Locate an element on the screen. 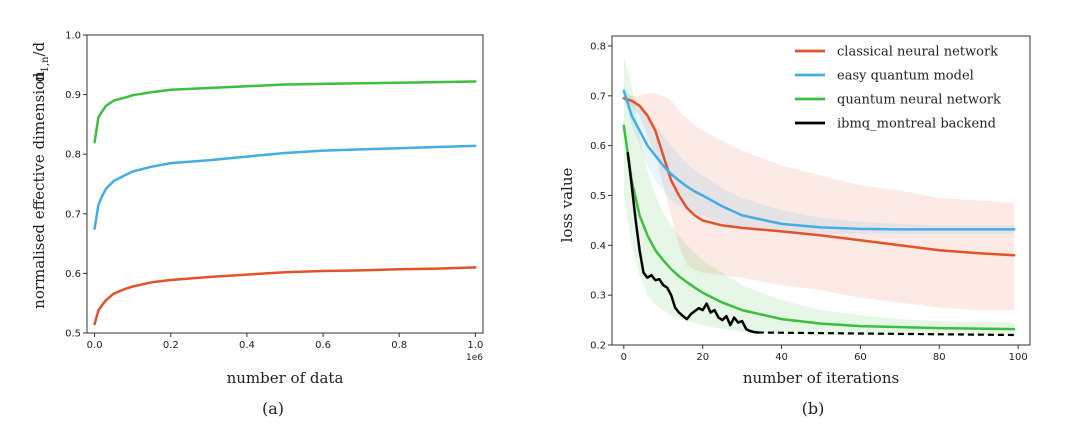  chart-b-x-axis-label: number of iterations is located at coordinates (821, 378).